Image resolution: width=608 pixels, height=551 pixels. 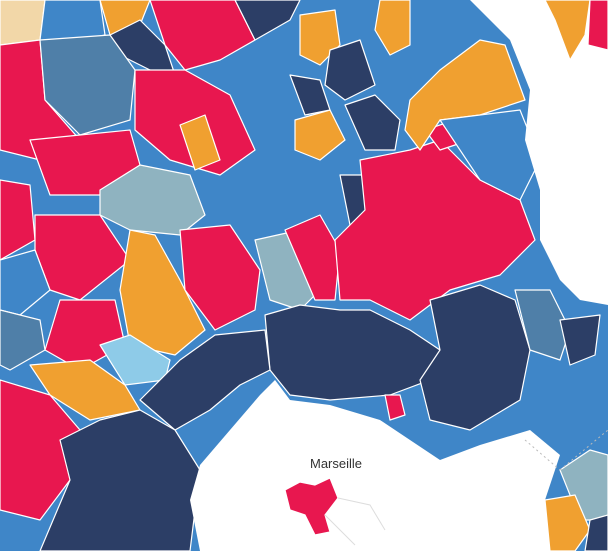 What do you see at coordinates (336, 463) in the screenshot?
I see `city-label: Marseille` at bounding box center [336, 463].